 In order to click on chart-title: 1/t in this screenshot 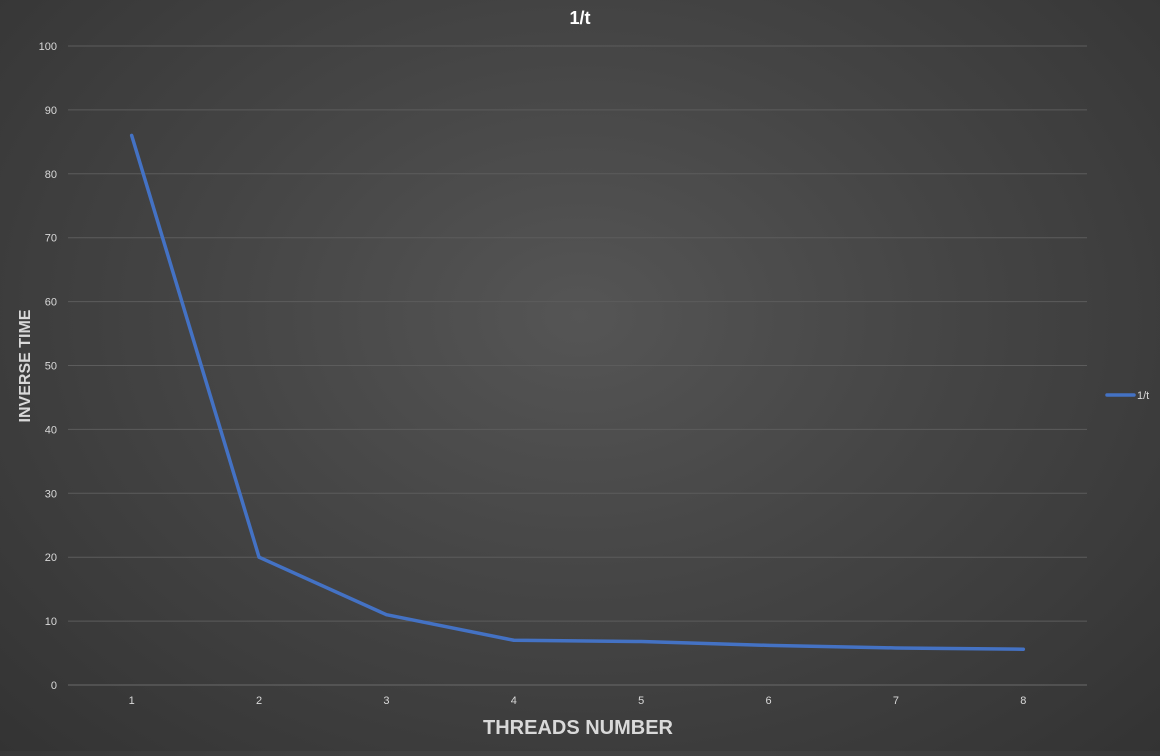, I will do `click(579, 18)`.